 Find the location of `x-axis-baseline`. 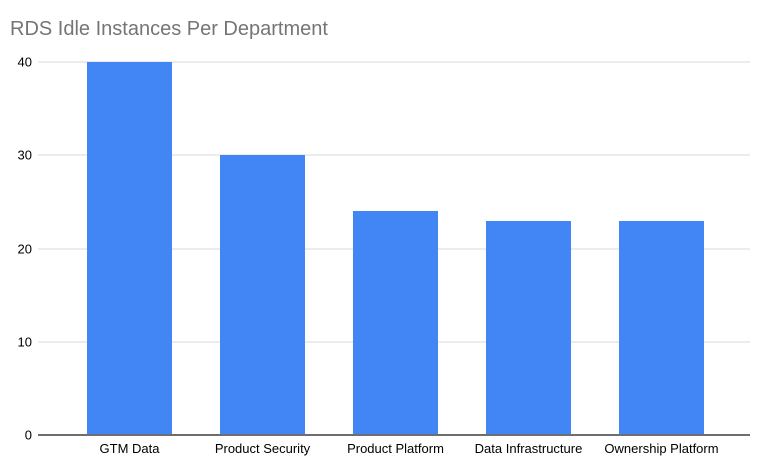

x-axis-baseline is located at coordinates (394, 435).